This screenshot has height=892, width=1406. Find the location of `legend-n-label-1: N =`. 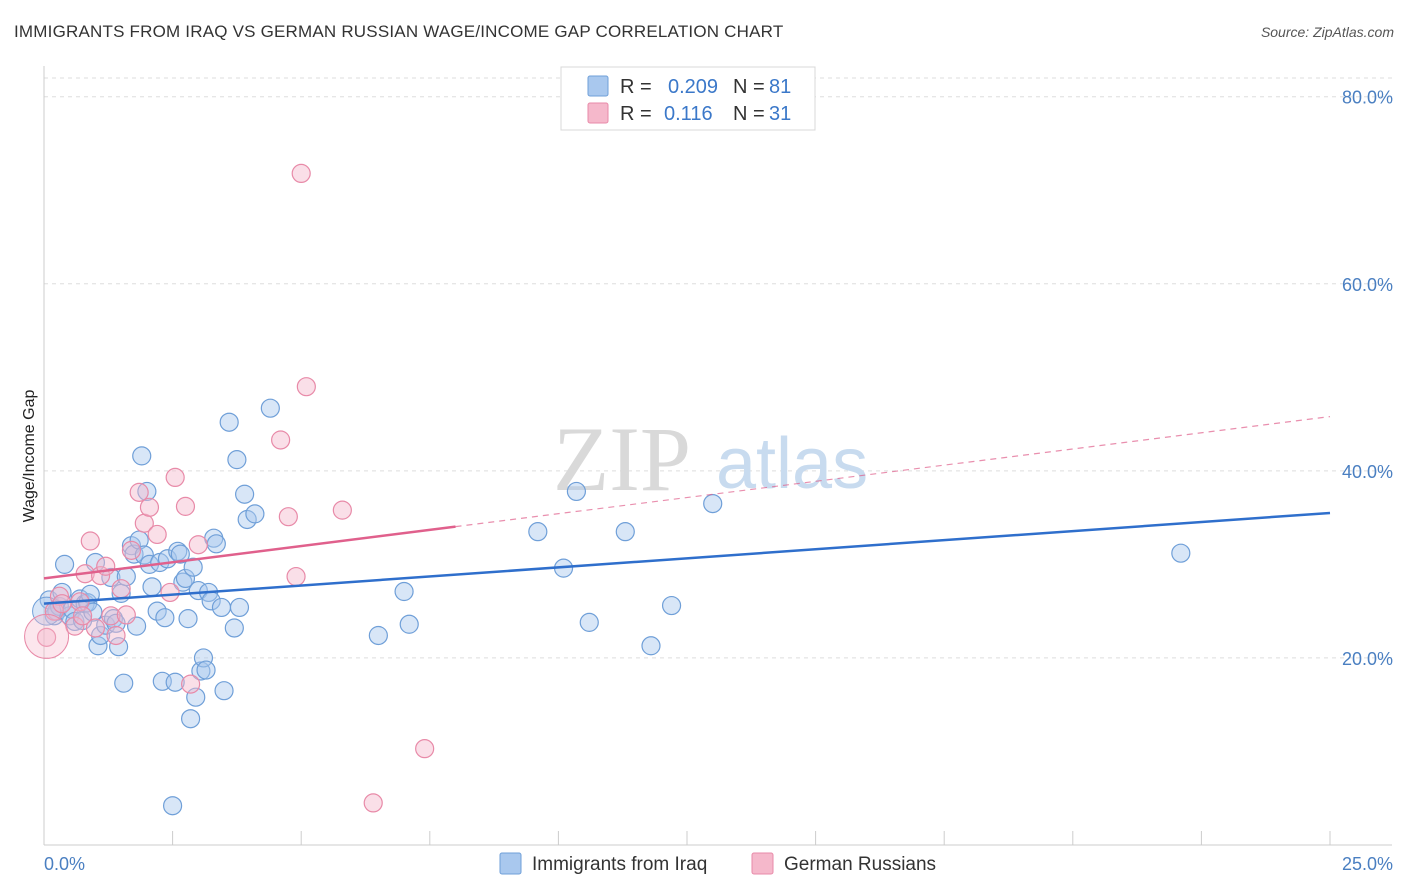

legend-n-label-1: N = is located at coordinates (749, 87).